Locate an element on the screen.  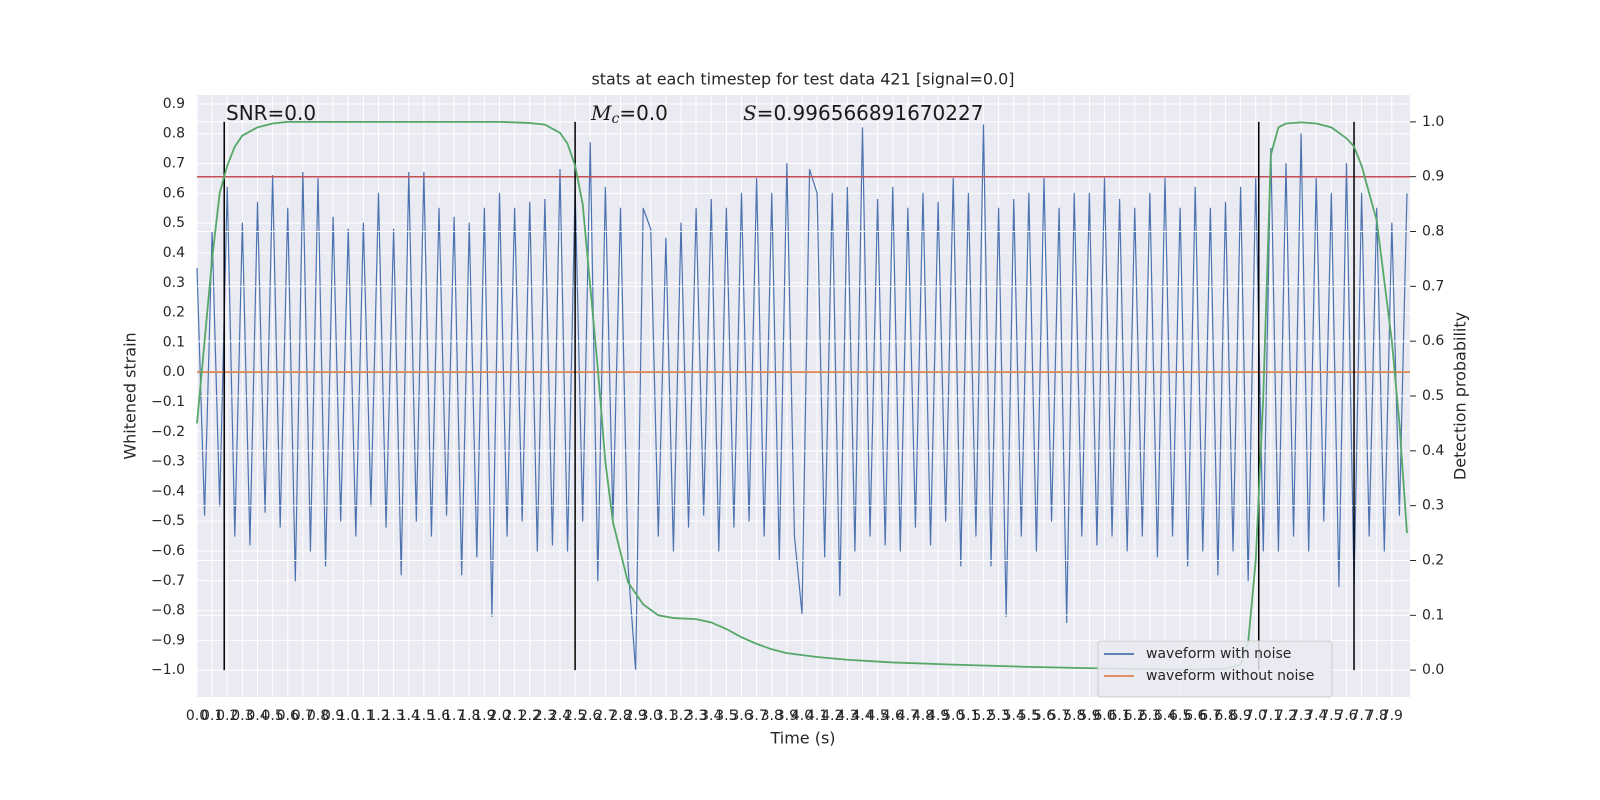
annotation: S=0.996566891670227 is located at coordinates (863, 113).